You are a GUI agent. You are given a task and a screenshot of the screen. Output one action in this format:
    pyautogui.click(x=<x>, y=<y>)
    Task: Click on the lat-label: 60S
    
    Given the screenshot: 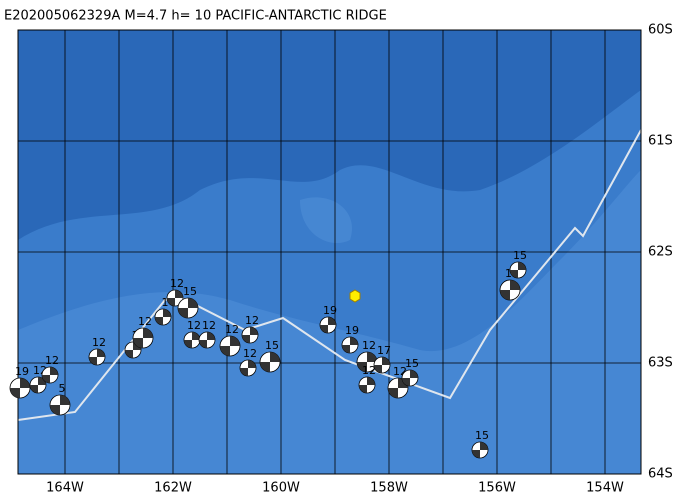 What is the action you would take?
    pyautogui.click(x=660, y=30)
    